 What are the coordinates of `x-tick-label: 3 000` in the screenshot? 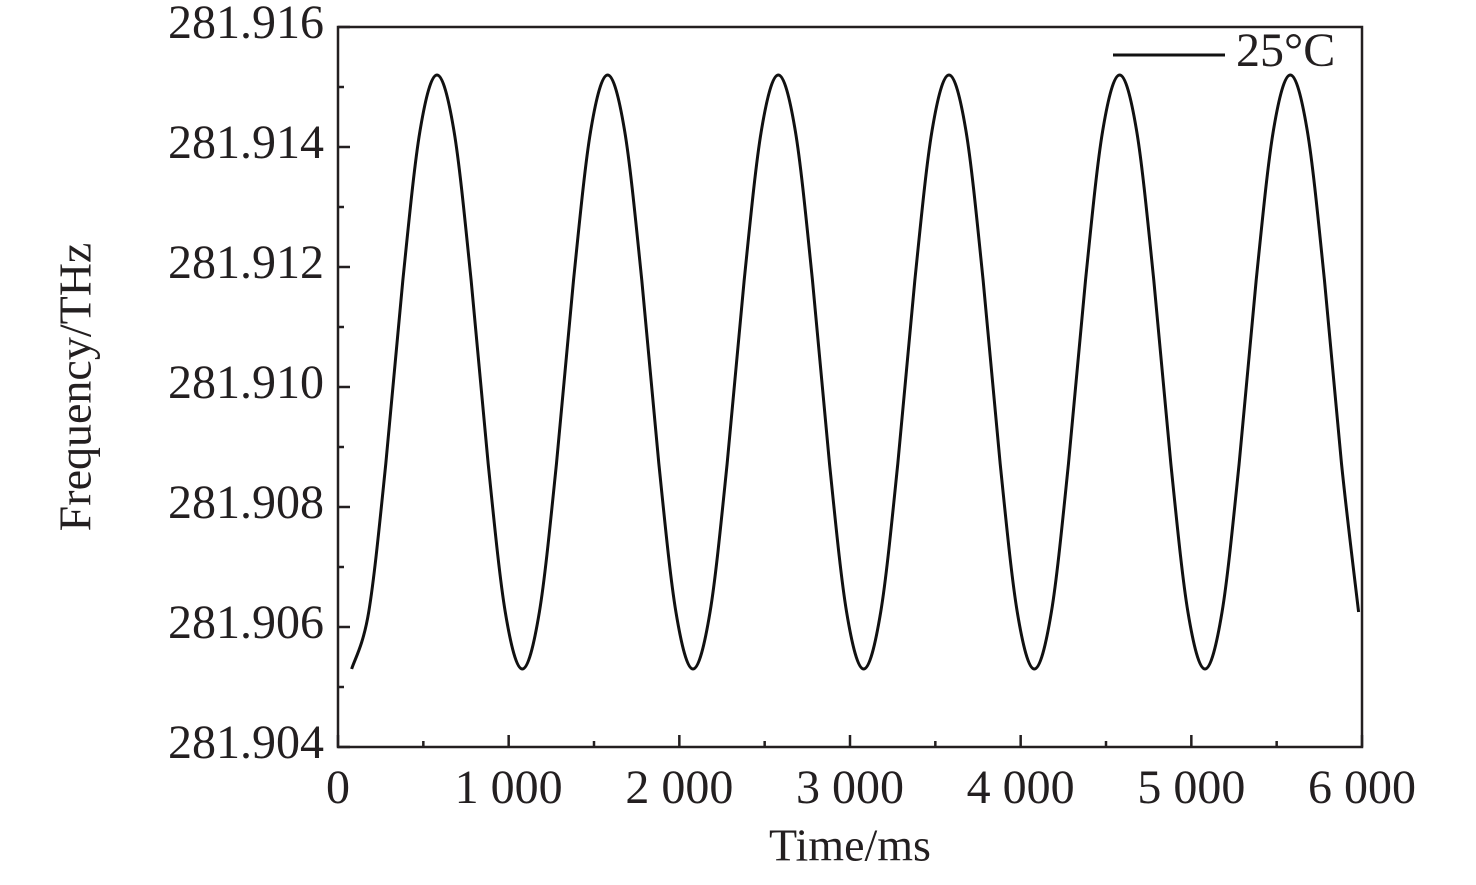 It's located at (850, 787).